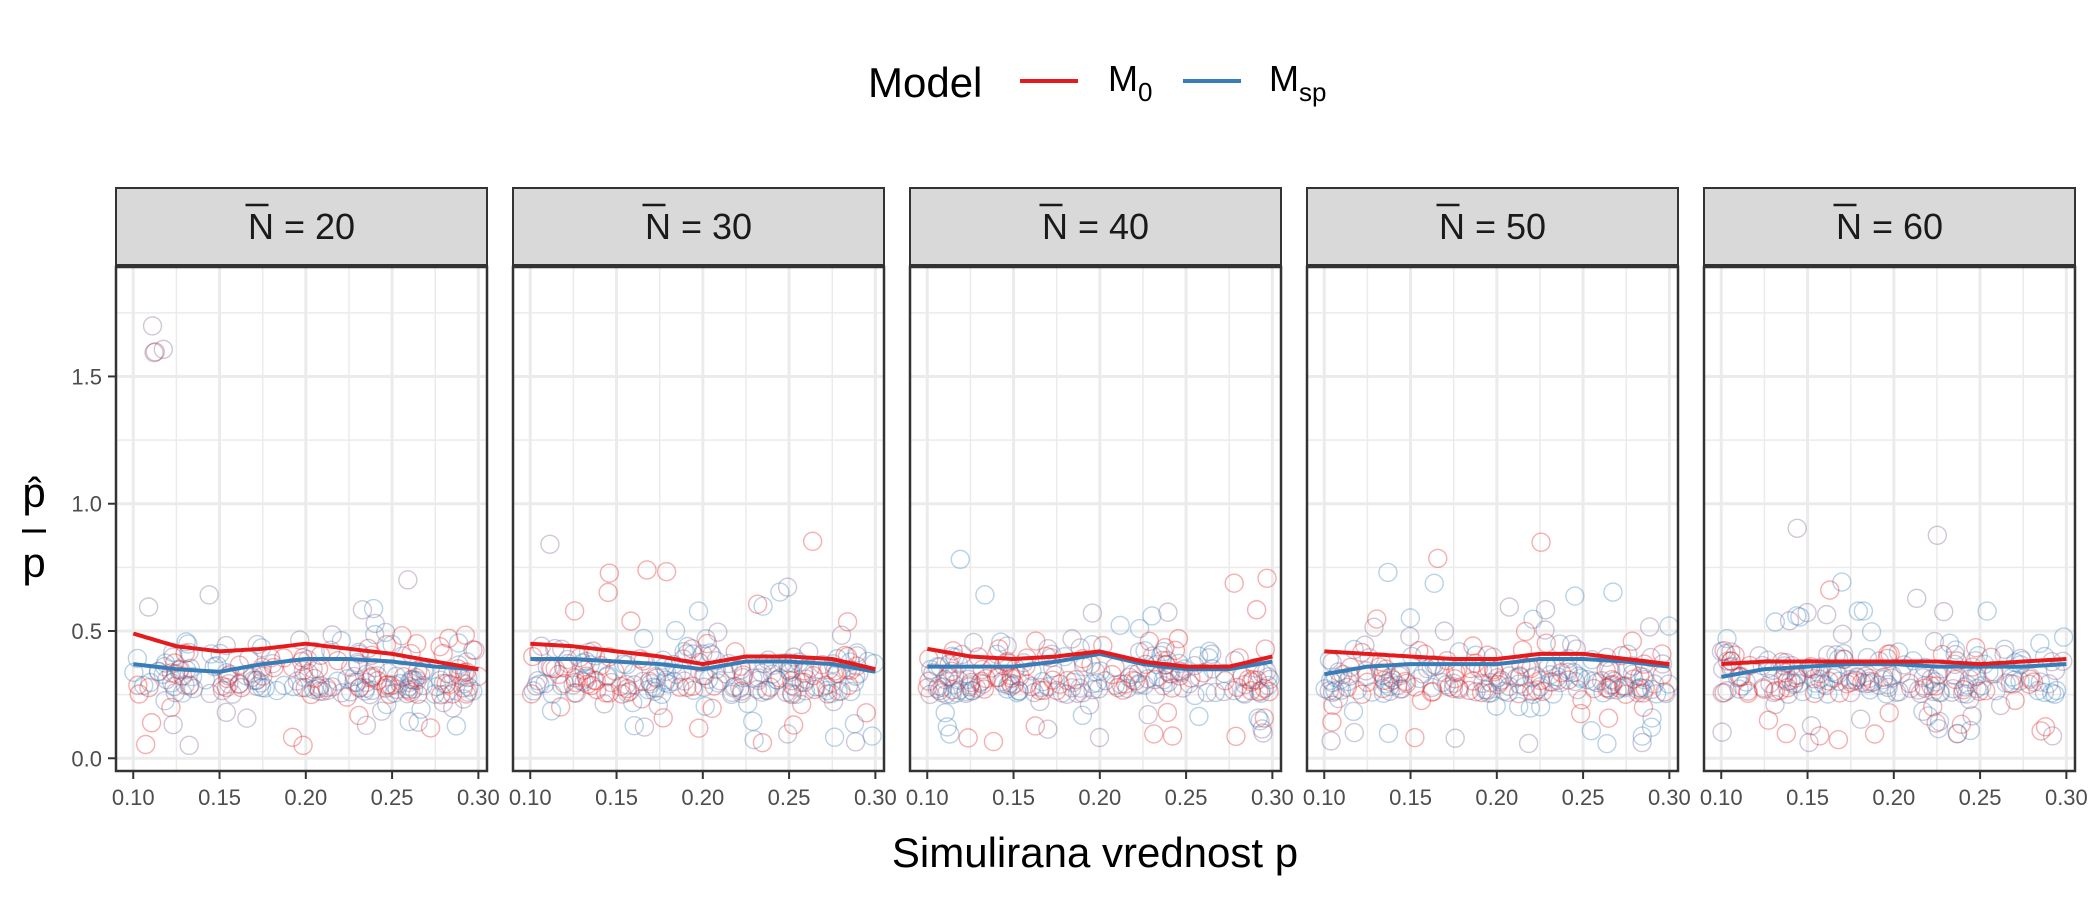 Image resolution: width=2100 pixels, height=900 pixels. What do you see at coordinates (86, 504) in the screenshot?
I see `y-tick-label: 1.0` at bounding box center [86, 504].